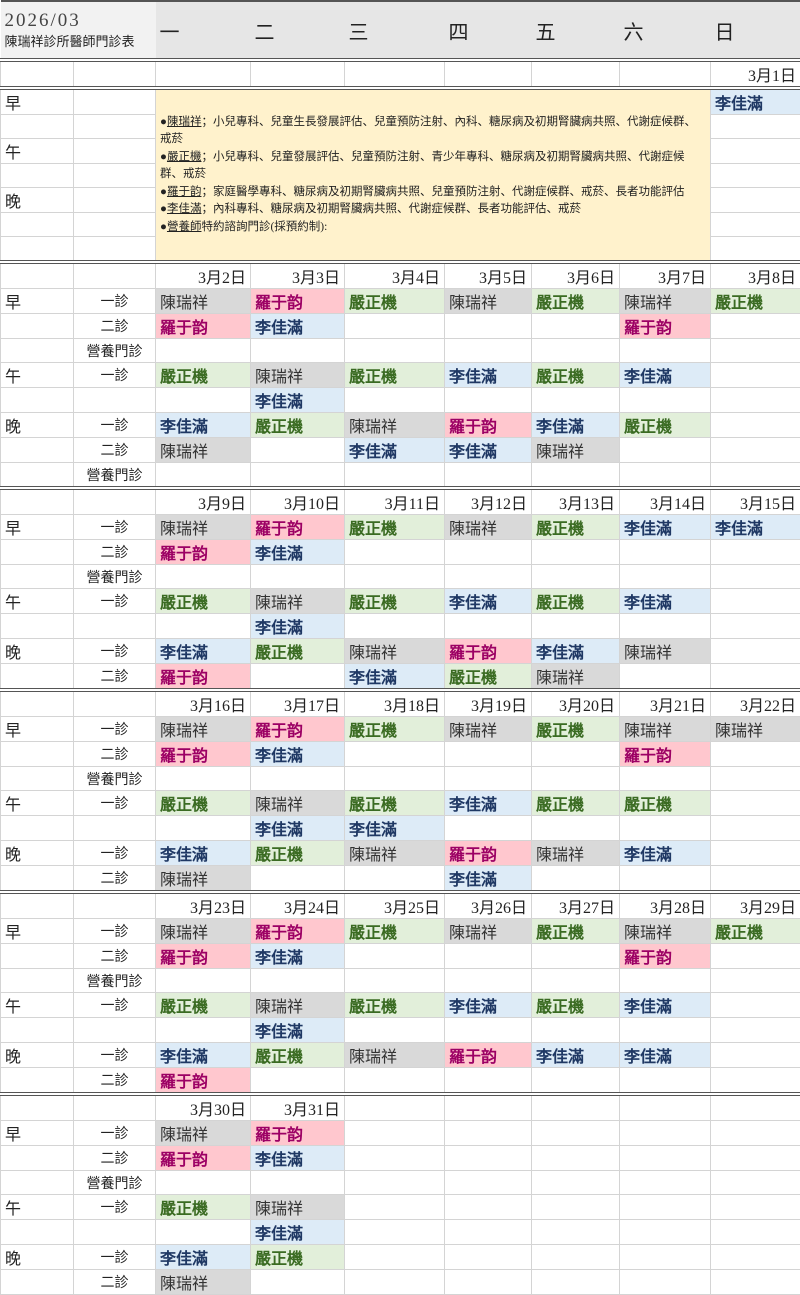  What do you see at coordinates (755, 275) in the screenshot?
I see `date-cell: 3月8日` at bounding box center [755, 275].